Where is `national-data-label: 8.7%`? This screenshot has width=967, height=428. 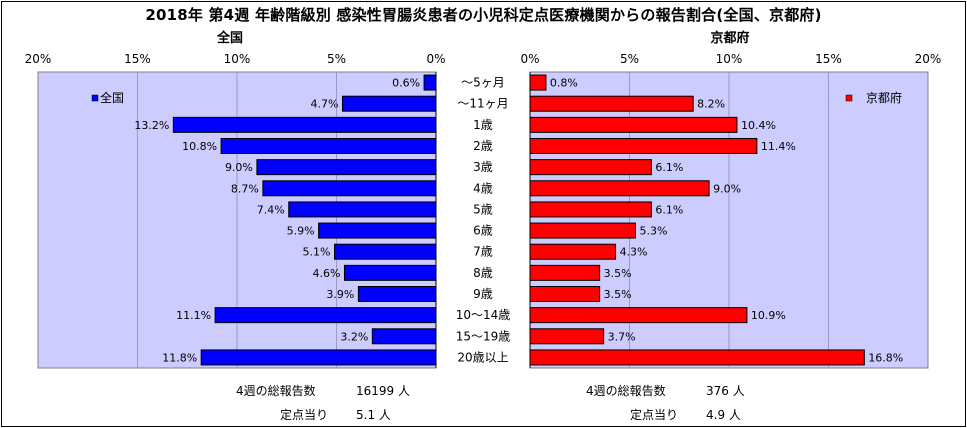
national-data-label: 8.7% is located at coordinates (245, 188).